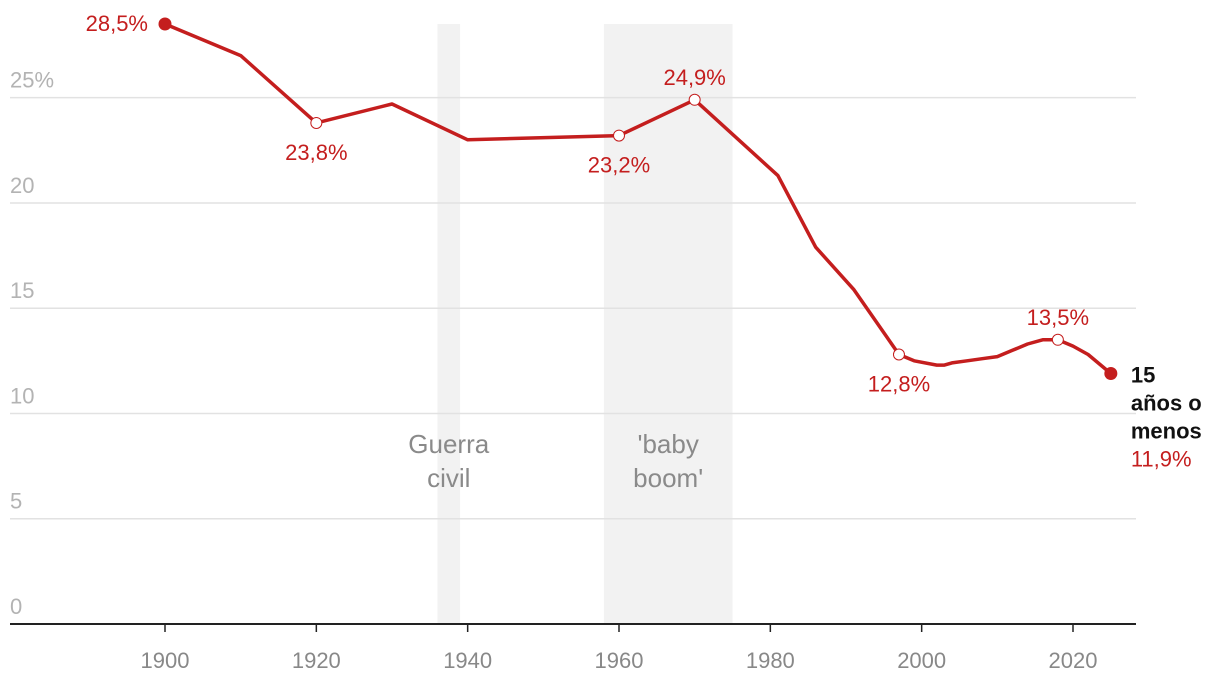 This screenshot has height=684, width=1220. I want to click on x-tick-label: 2020, so click(1073, 660).